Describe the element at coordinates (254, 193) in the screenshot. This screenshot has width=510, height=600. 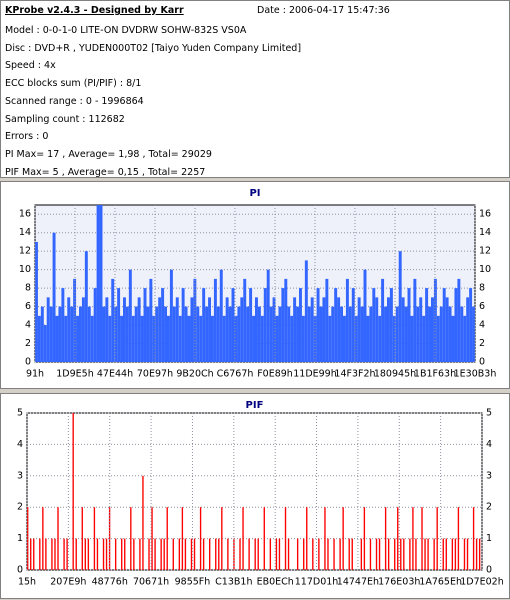
I see `chart-title: PI` at that location.